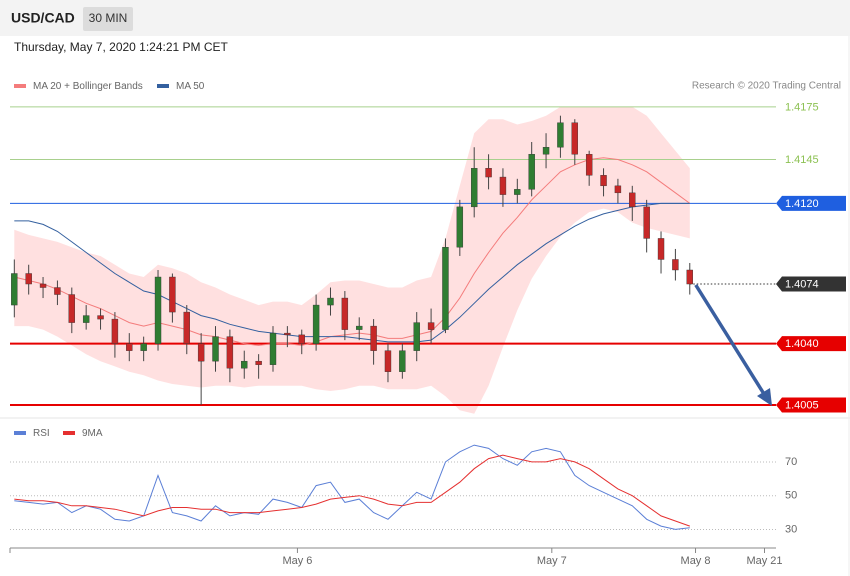 This screenshot has height=576, width=850. What do you see at coordinates (791, 496) in the screenshot?
I see `y-tick-label: 50` at bounding box center [791, 496].